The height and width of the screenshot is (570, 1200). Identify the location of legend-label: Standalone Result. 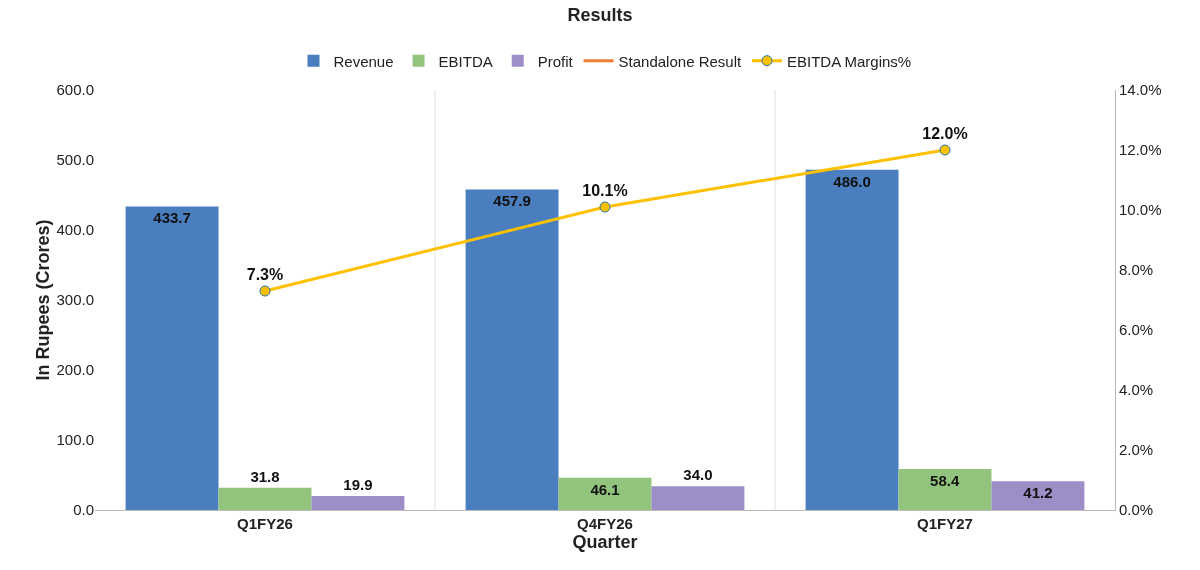
(680, 61).